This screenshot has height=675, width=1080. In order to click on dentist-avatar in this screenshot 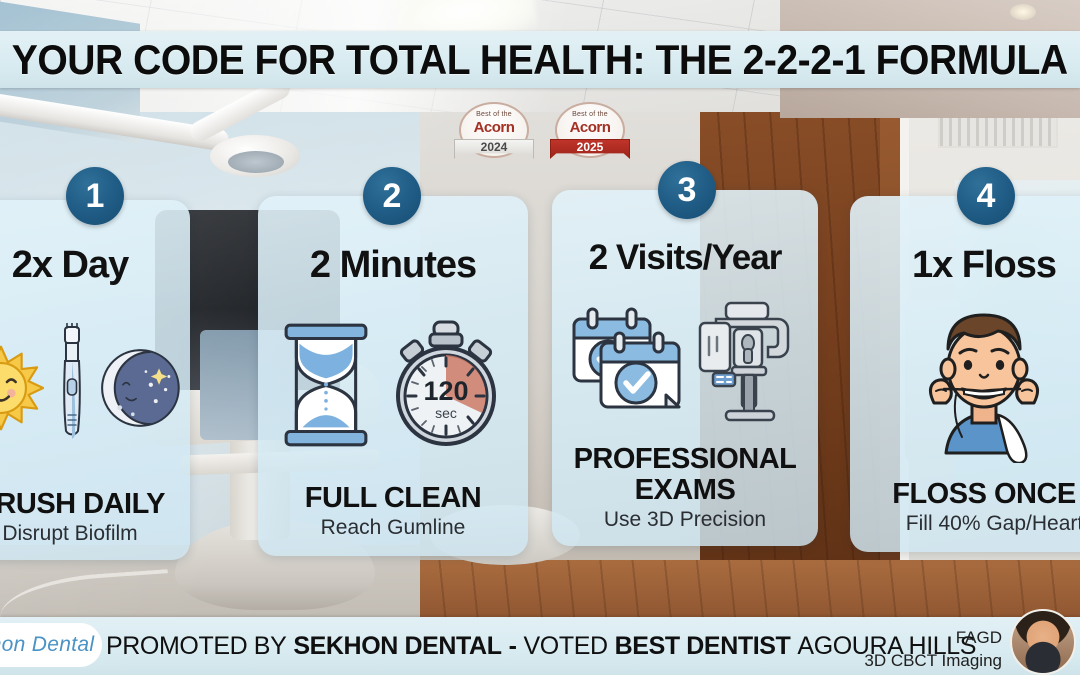, I will do `click(1043, 642)`.